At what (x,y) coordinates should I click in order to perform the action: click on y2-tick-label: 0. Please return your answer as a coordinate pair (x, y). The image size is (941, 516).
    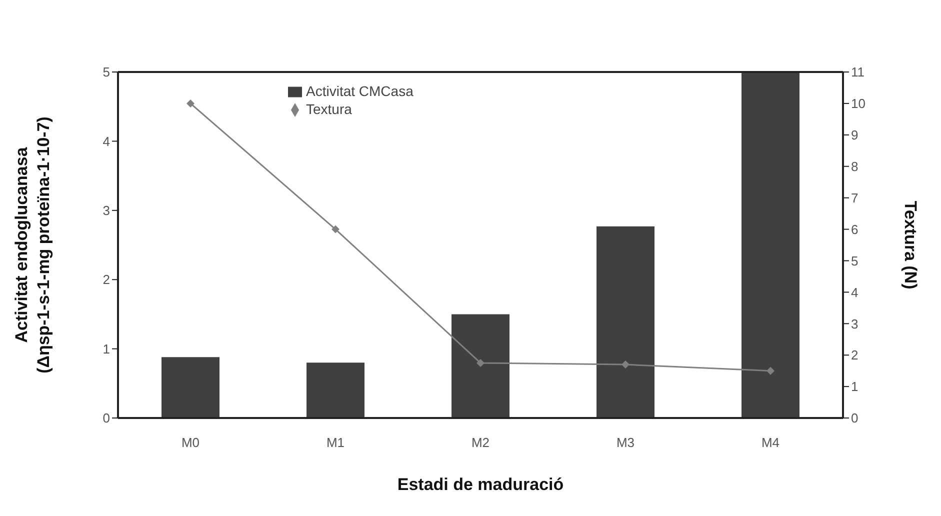
    Looking at the image, I should click on (854, 418).